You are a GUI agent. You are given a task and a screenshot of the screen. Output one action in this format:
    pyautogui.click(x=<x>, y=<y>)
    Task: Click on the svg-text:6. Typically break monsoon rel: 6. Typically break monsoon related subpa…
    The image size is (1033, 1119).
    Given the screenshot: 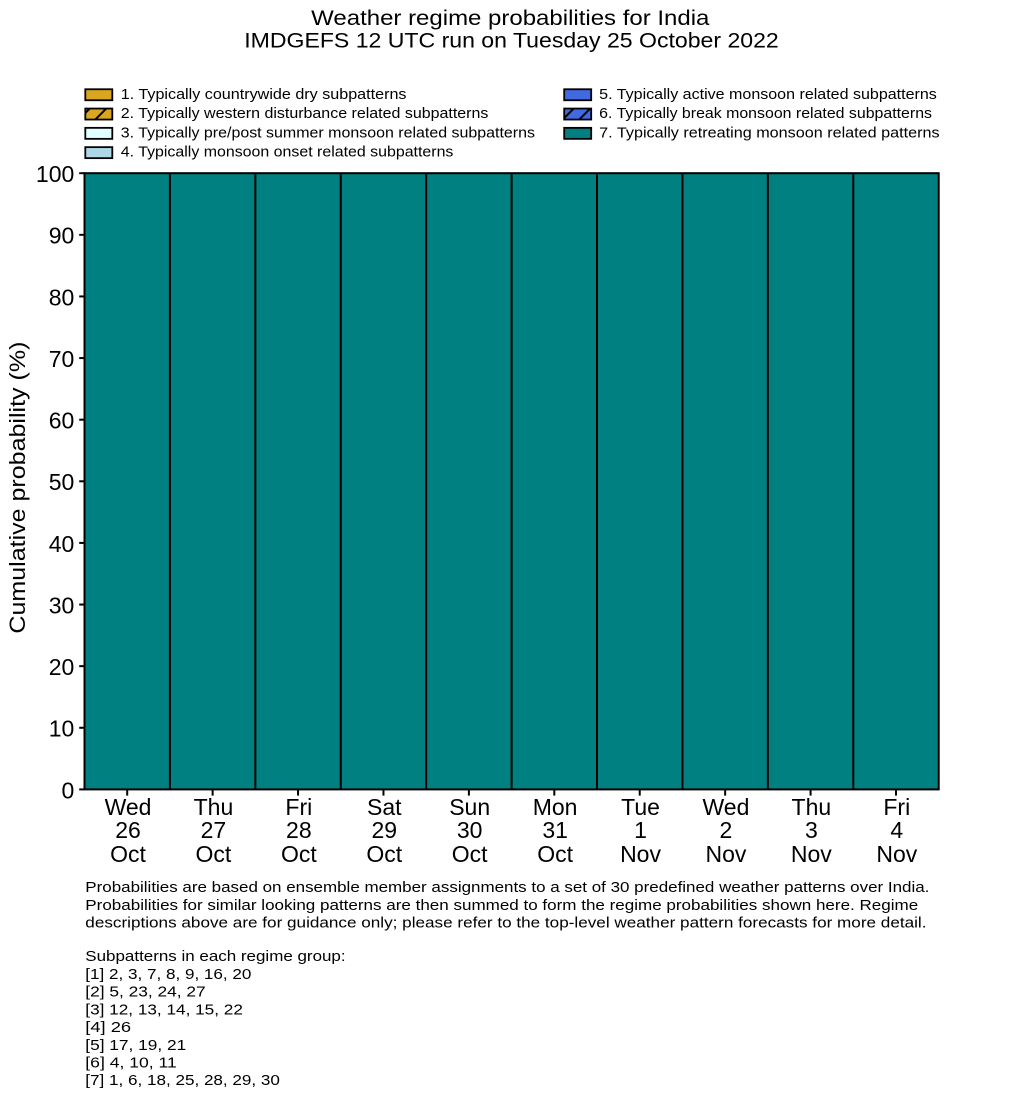 What is the action you would take?
    pyautogui.click(x=765, y=113)
    